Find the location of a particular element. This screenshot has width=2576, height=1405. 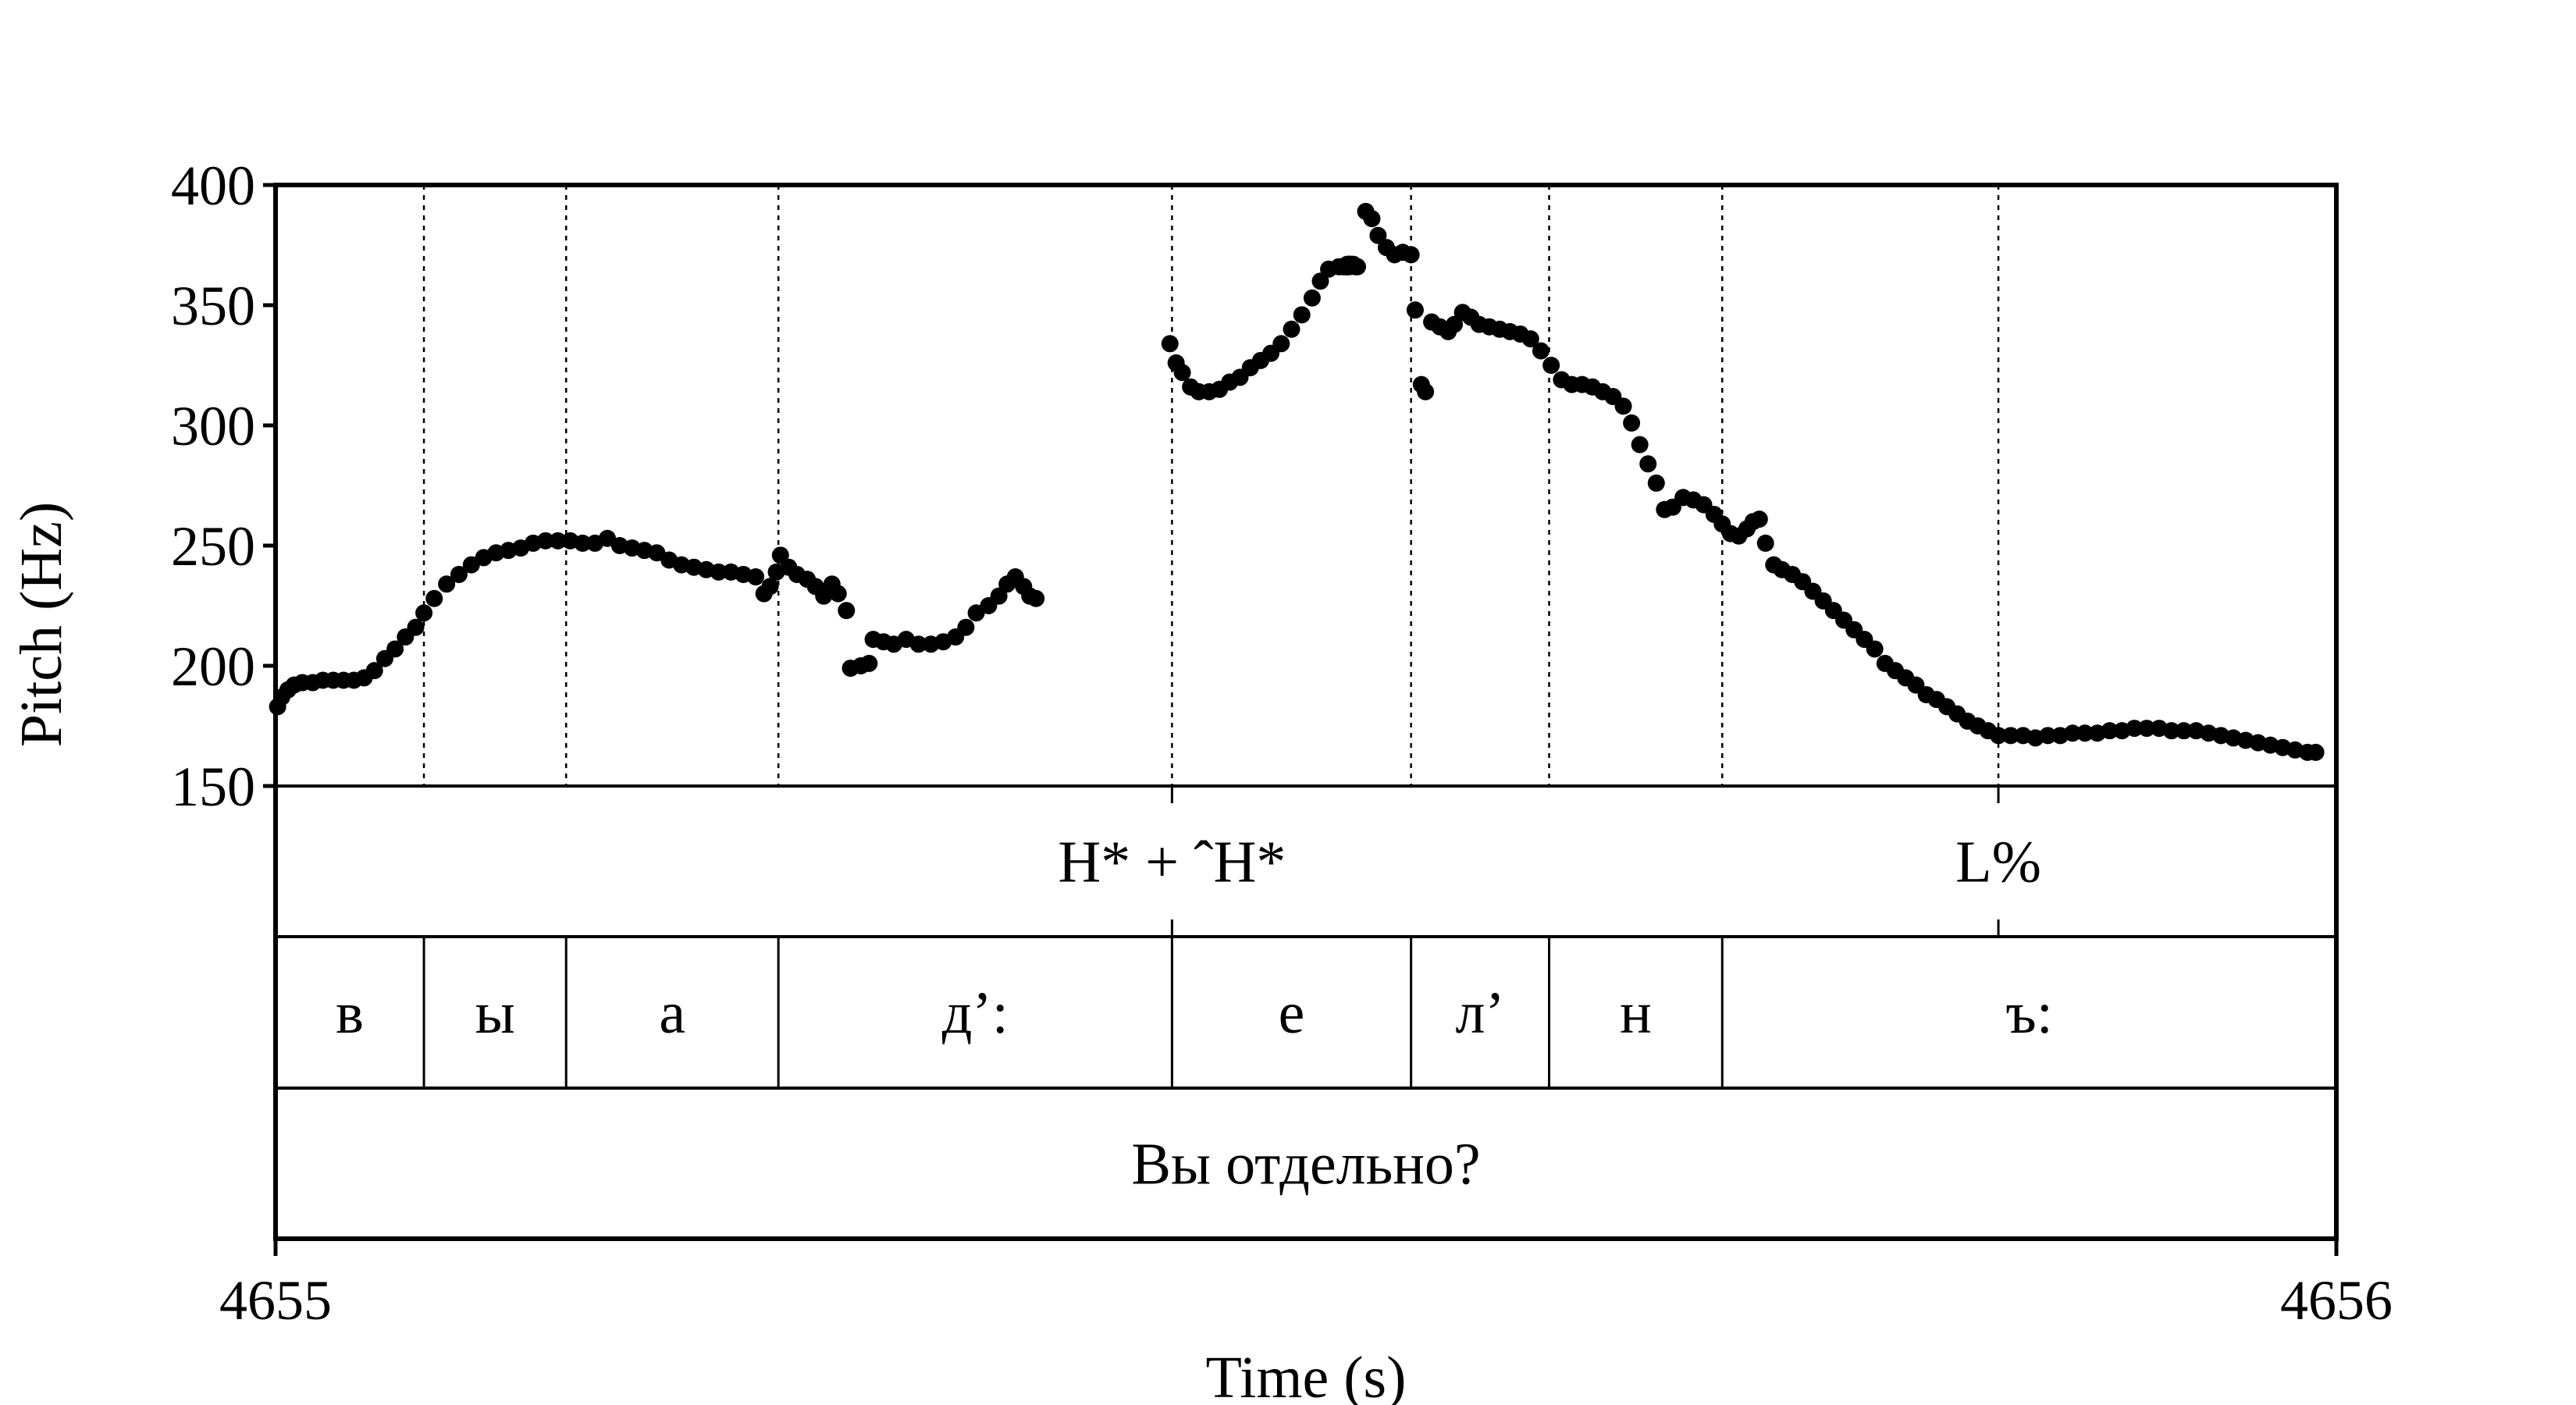

y-tick-label: 150 is located at coordinates (213, 787).